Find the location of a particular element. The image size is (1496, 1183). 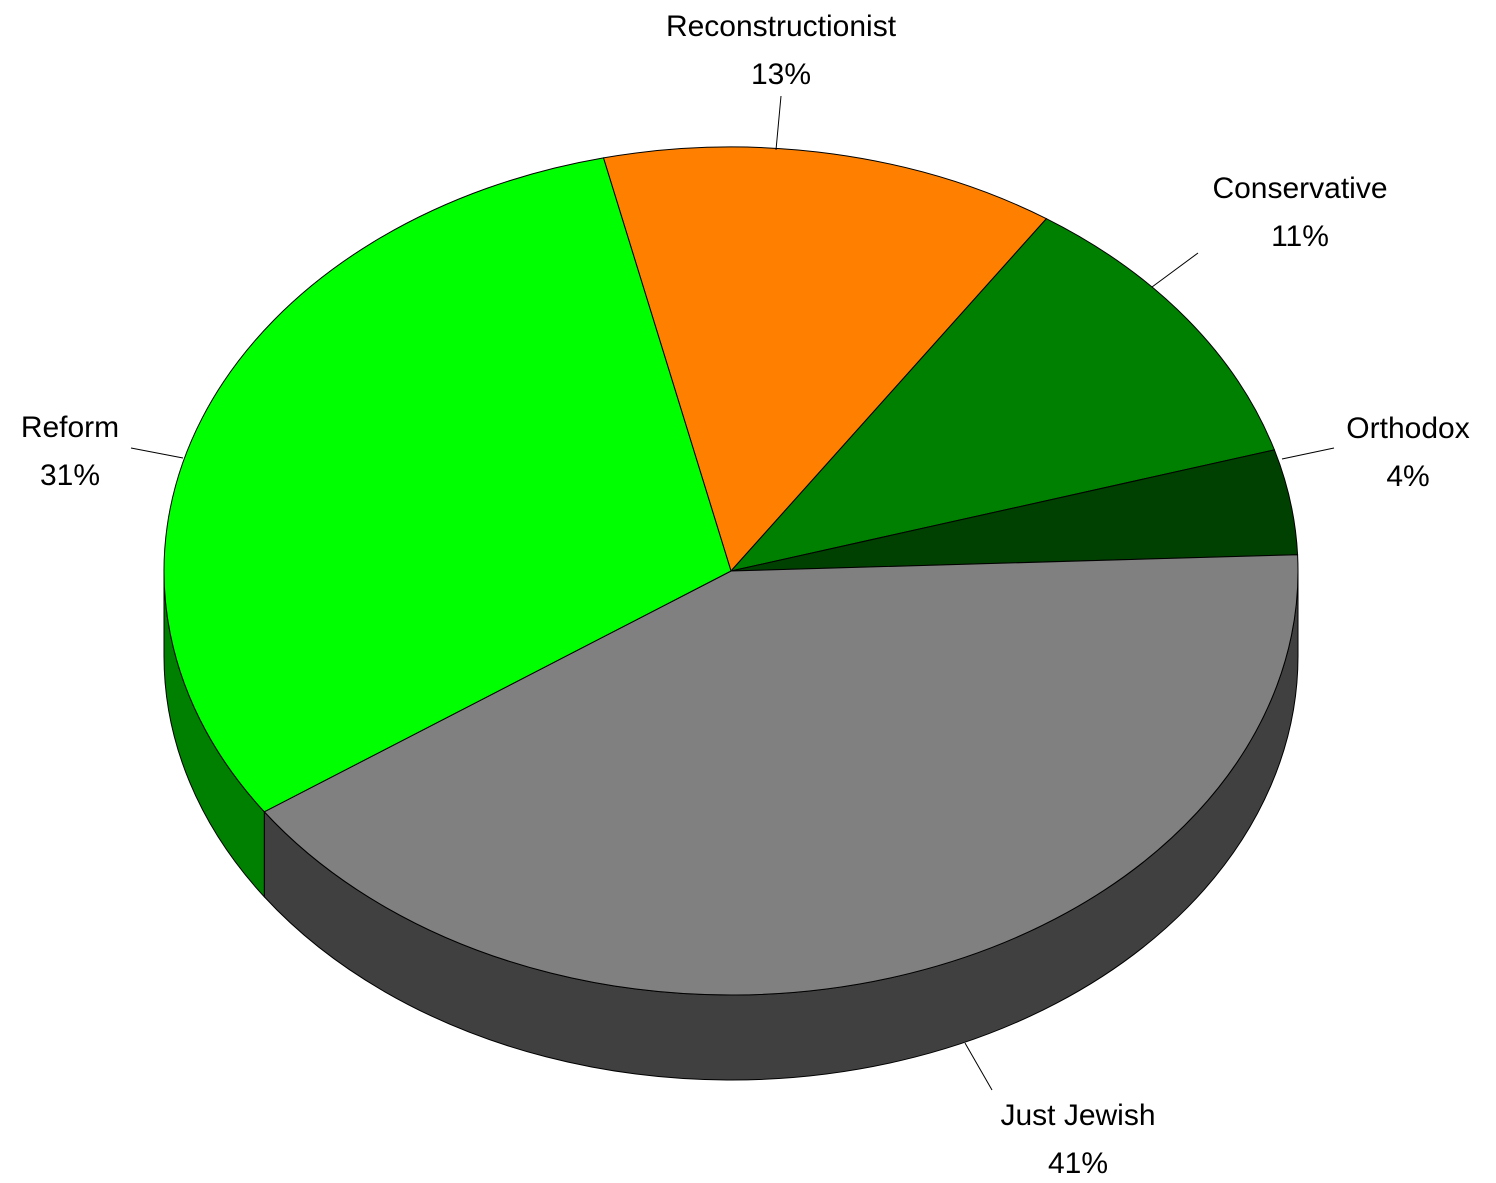

leader-line-orthodox is located at coordinates (1308, 453).